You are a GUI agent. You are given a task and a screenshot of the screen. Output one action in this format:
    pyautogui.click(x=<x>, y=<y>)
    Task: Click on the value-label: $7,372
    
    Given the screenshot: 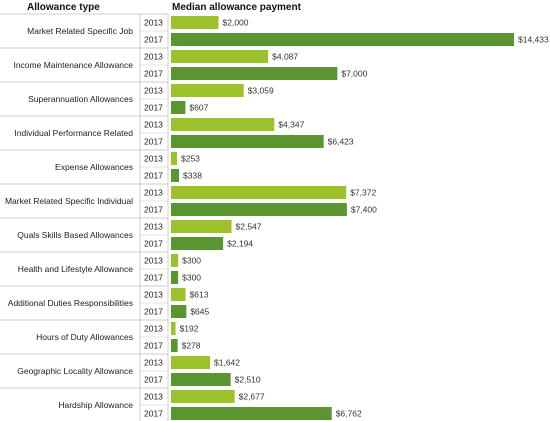 What is the action you would take?
    pyautogui.click(x=363, y=193)
    